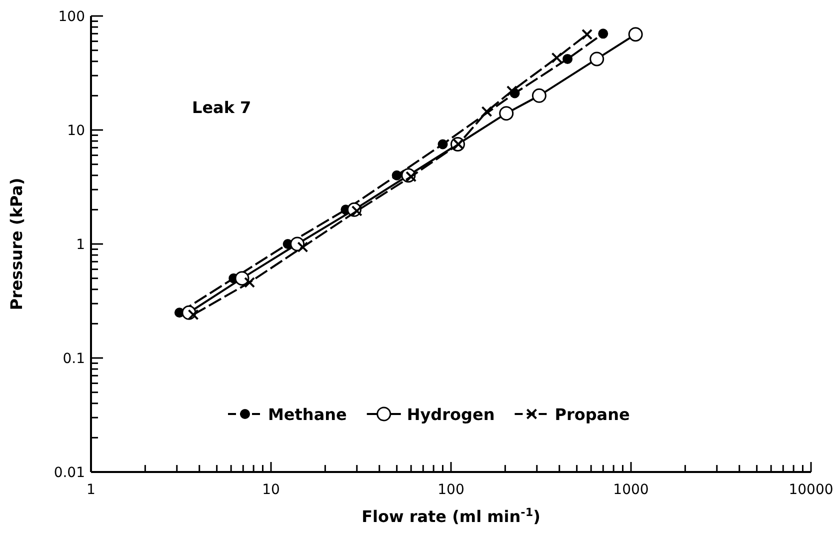 The image size is (837, 542). What do you see at coordinates (16, 244) in the screenshot?
I see `y-axis-title: Pressure (kPa)` at bounding box center [16, 244].